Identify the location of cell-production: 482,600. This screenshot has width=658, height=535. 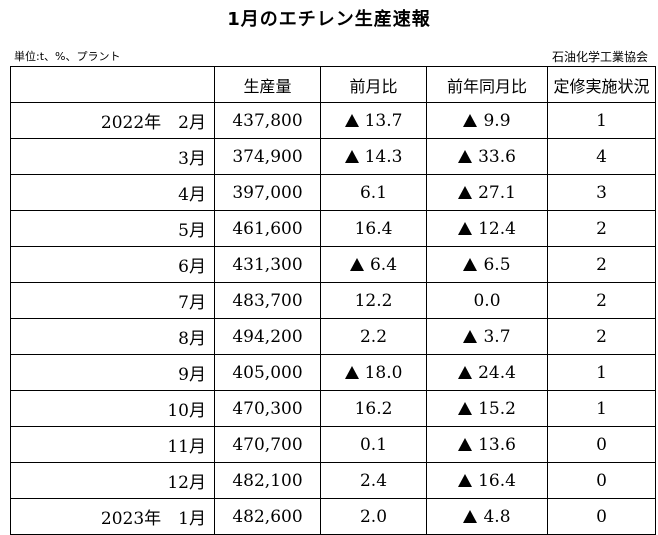
(267, 516).